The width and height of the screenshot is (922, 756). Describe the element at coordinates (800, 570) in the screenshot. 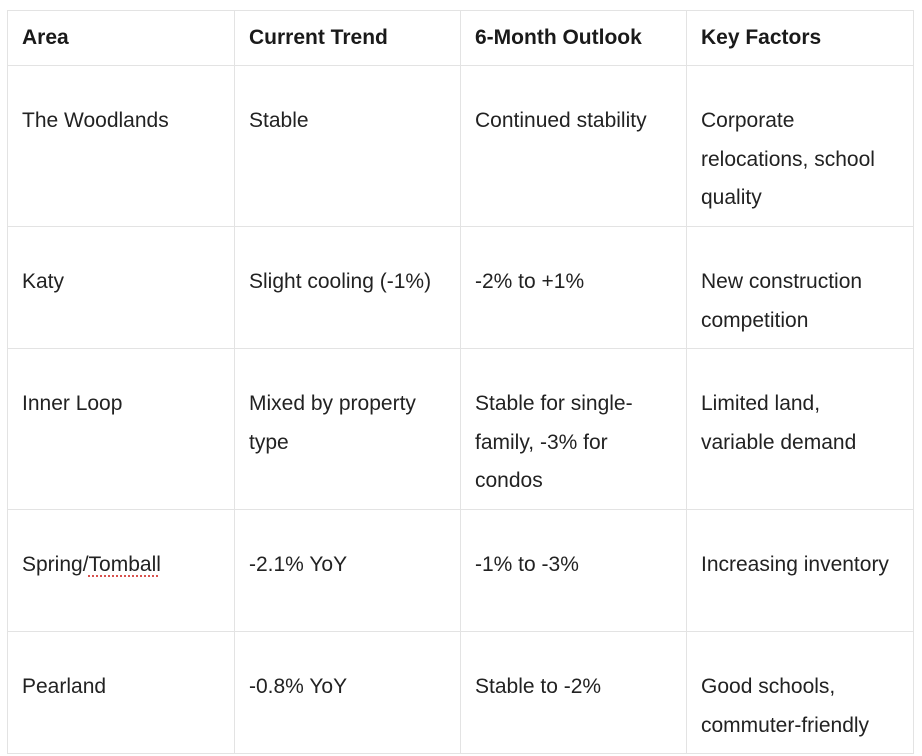

I see `cell-key-factors: Increasing inventory` at that location.